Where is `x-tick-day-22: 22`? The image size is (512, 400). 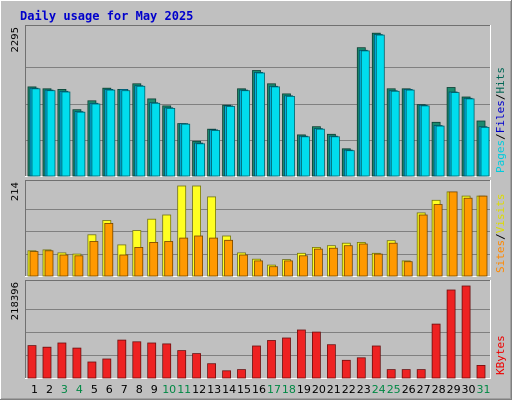 x-tick-day-22: 22 is located at coordinates (349, 389).